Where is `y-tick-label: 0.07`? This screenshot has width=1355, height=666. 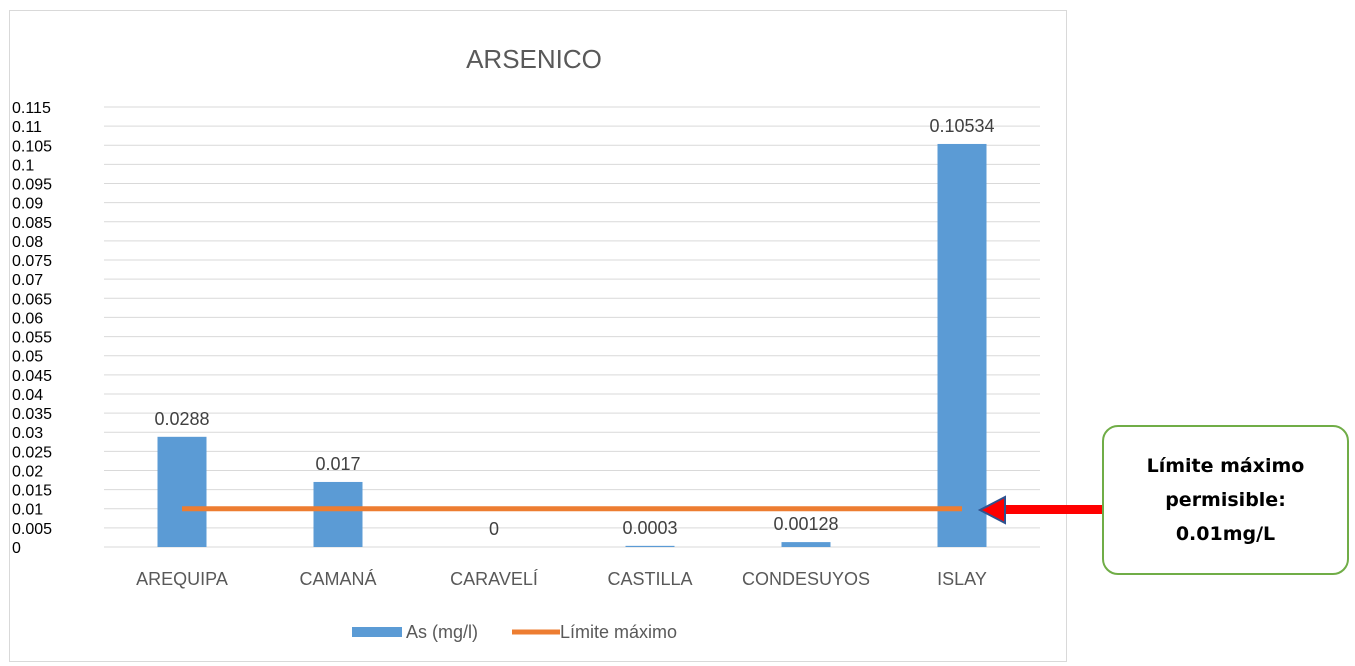 y-tick-label: 0.07 is located at coordinates (27, 280).